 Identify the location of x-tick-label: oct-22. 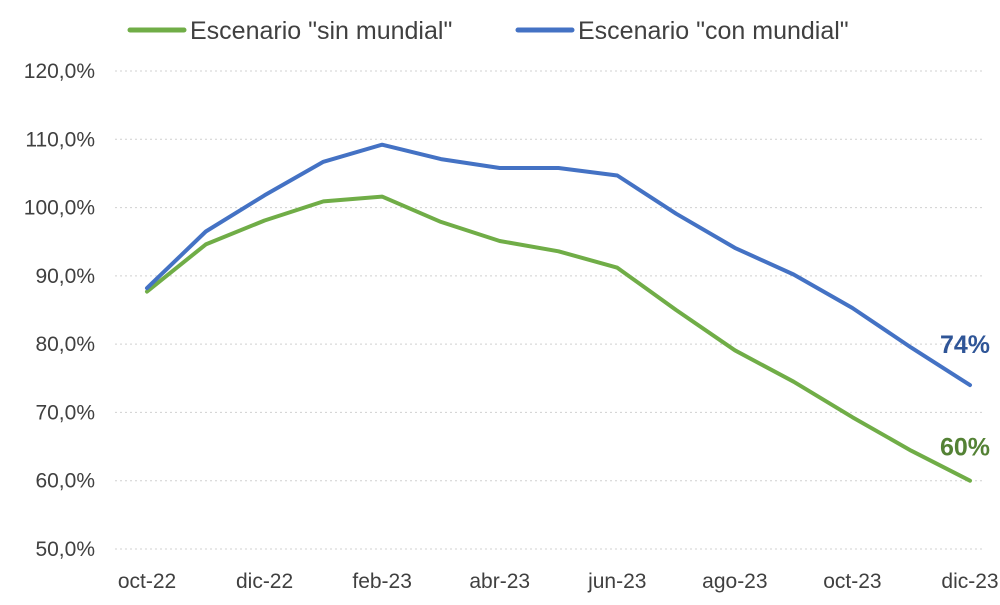
(147, 581).